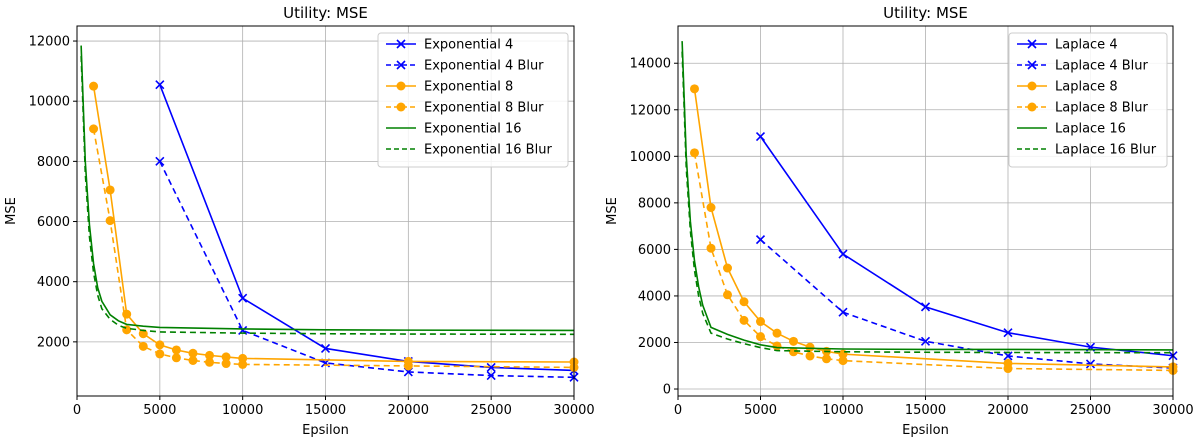 This screenshot has height=446, width=1200. What do you see at coordinates (325, 410) in the screenshot?
I see `x-tick-label: 15000` at bounding box center [325, 410].